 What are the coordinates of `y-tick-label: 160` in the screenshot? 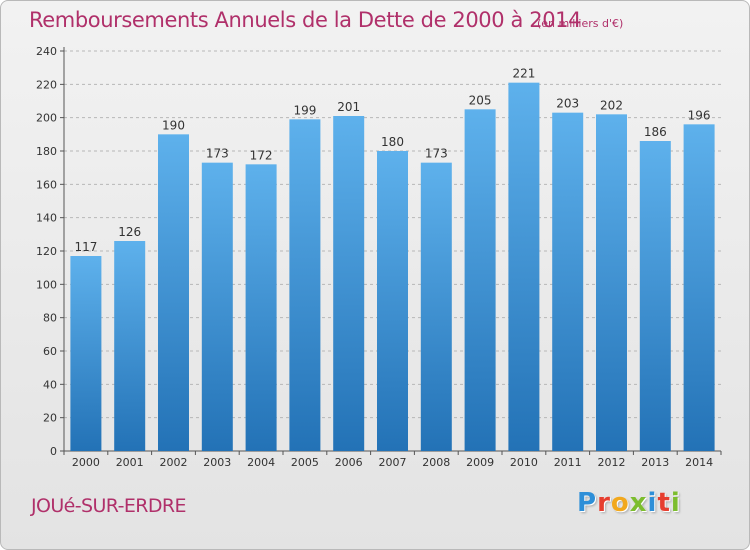 It's located at (46, 184).